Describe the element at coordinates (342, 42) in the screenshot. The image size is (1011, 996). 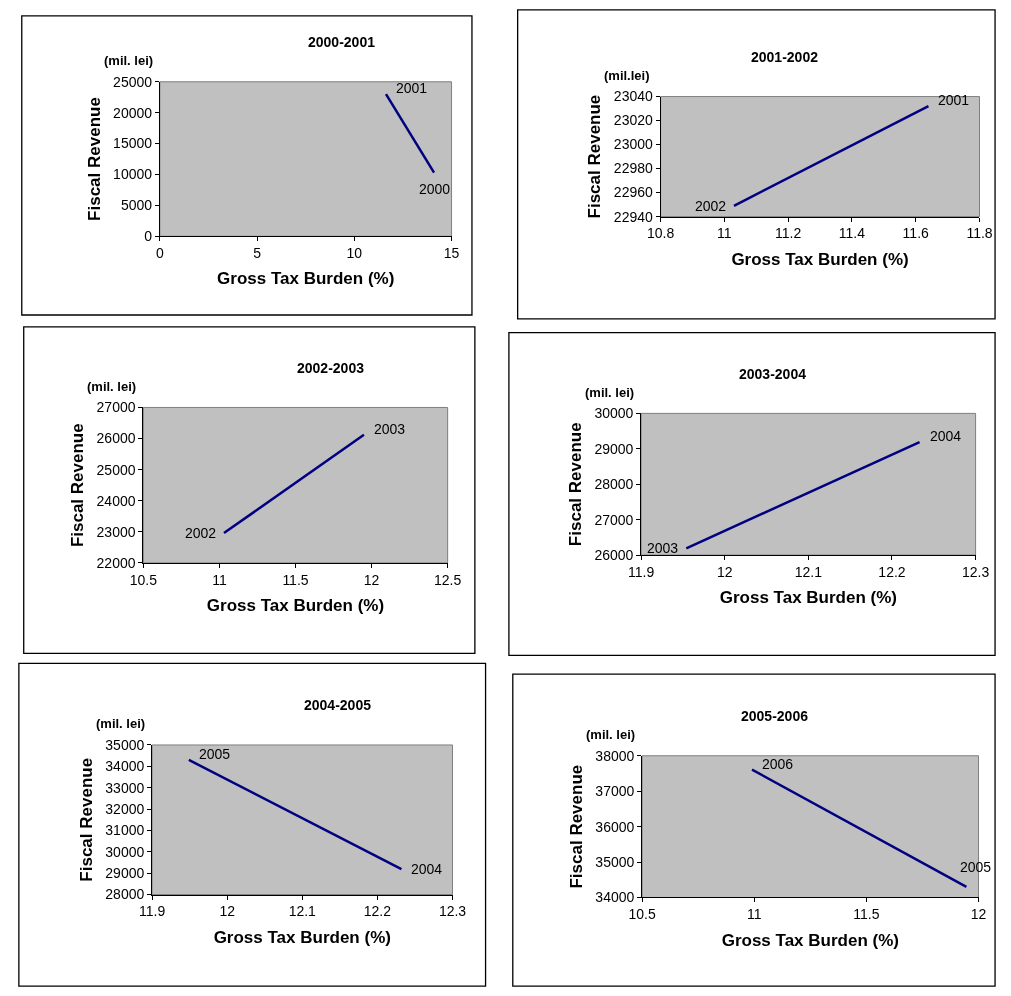
I see `chart-title: 2000-2001` at that location.